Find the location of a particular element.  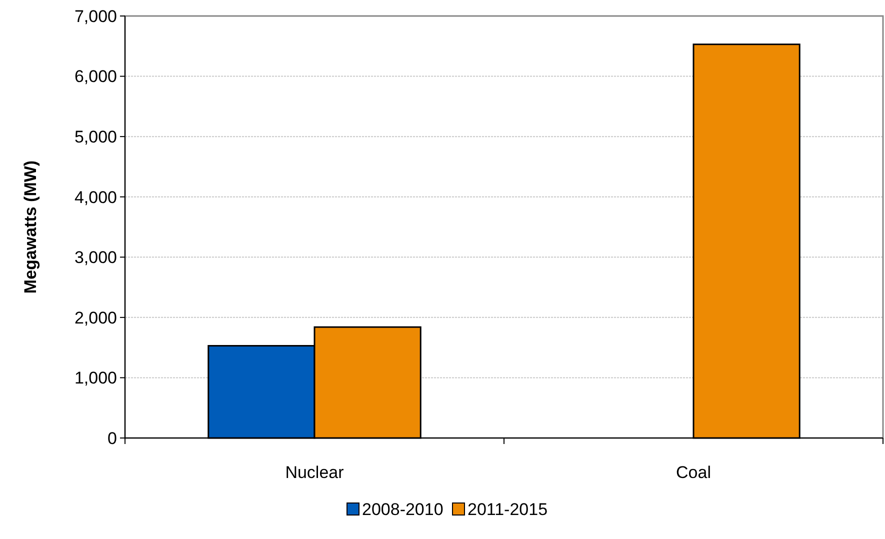

y-tick-label: 5,000 is located at coordinates (95, 137).